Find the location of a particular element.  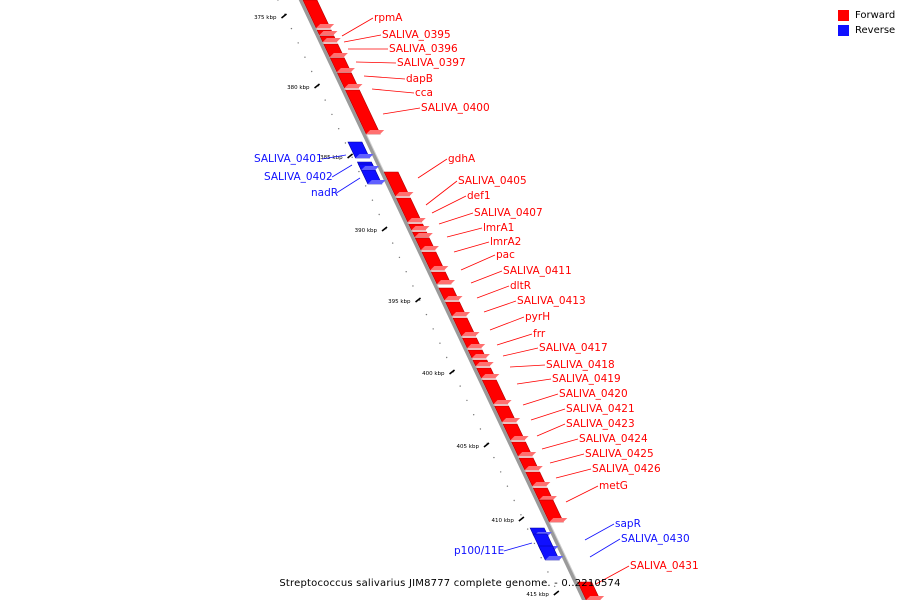

gene-label: frr is located at coordinates (539, 334).